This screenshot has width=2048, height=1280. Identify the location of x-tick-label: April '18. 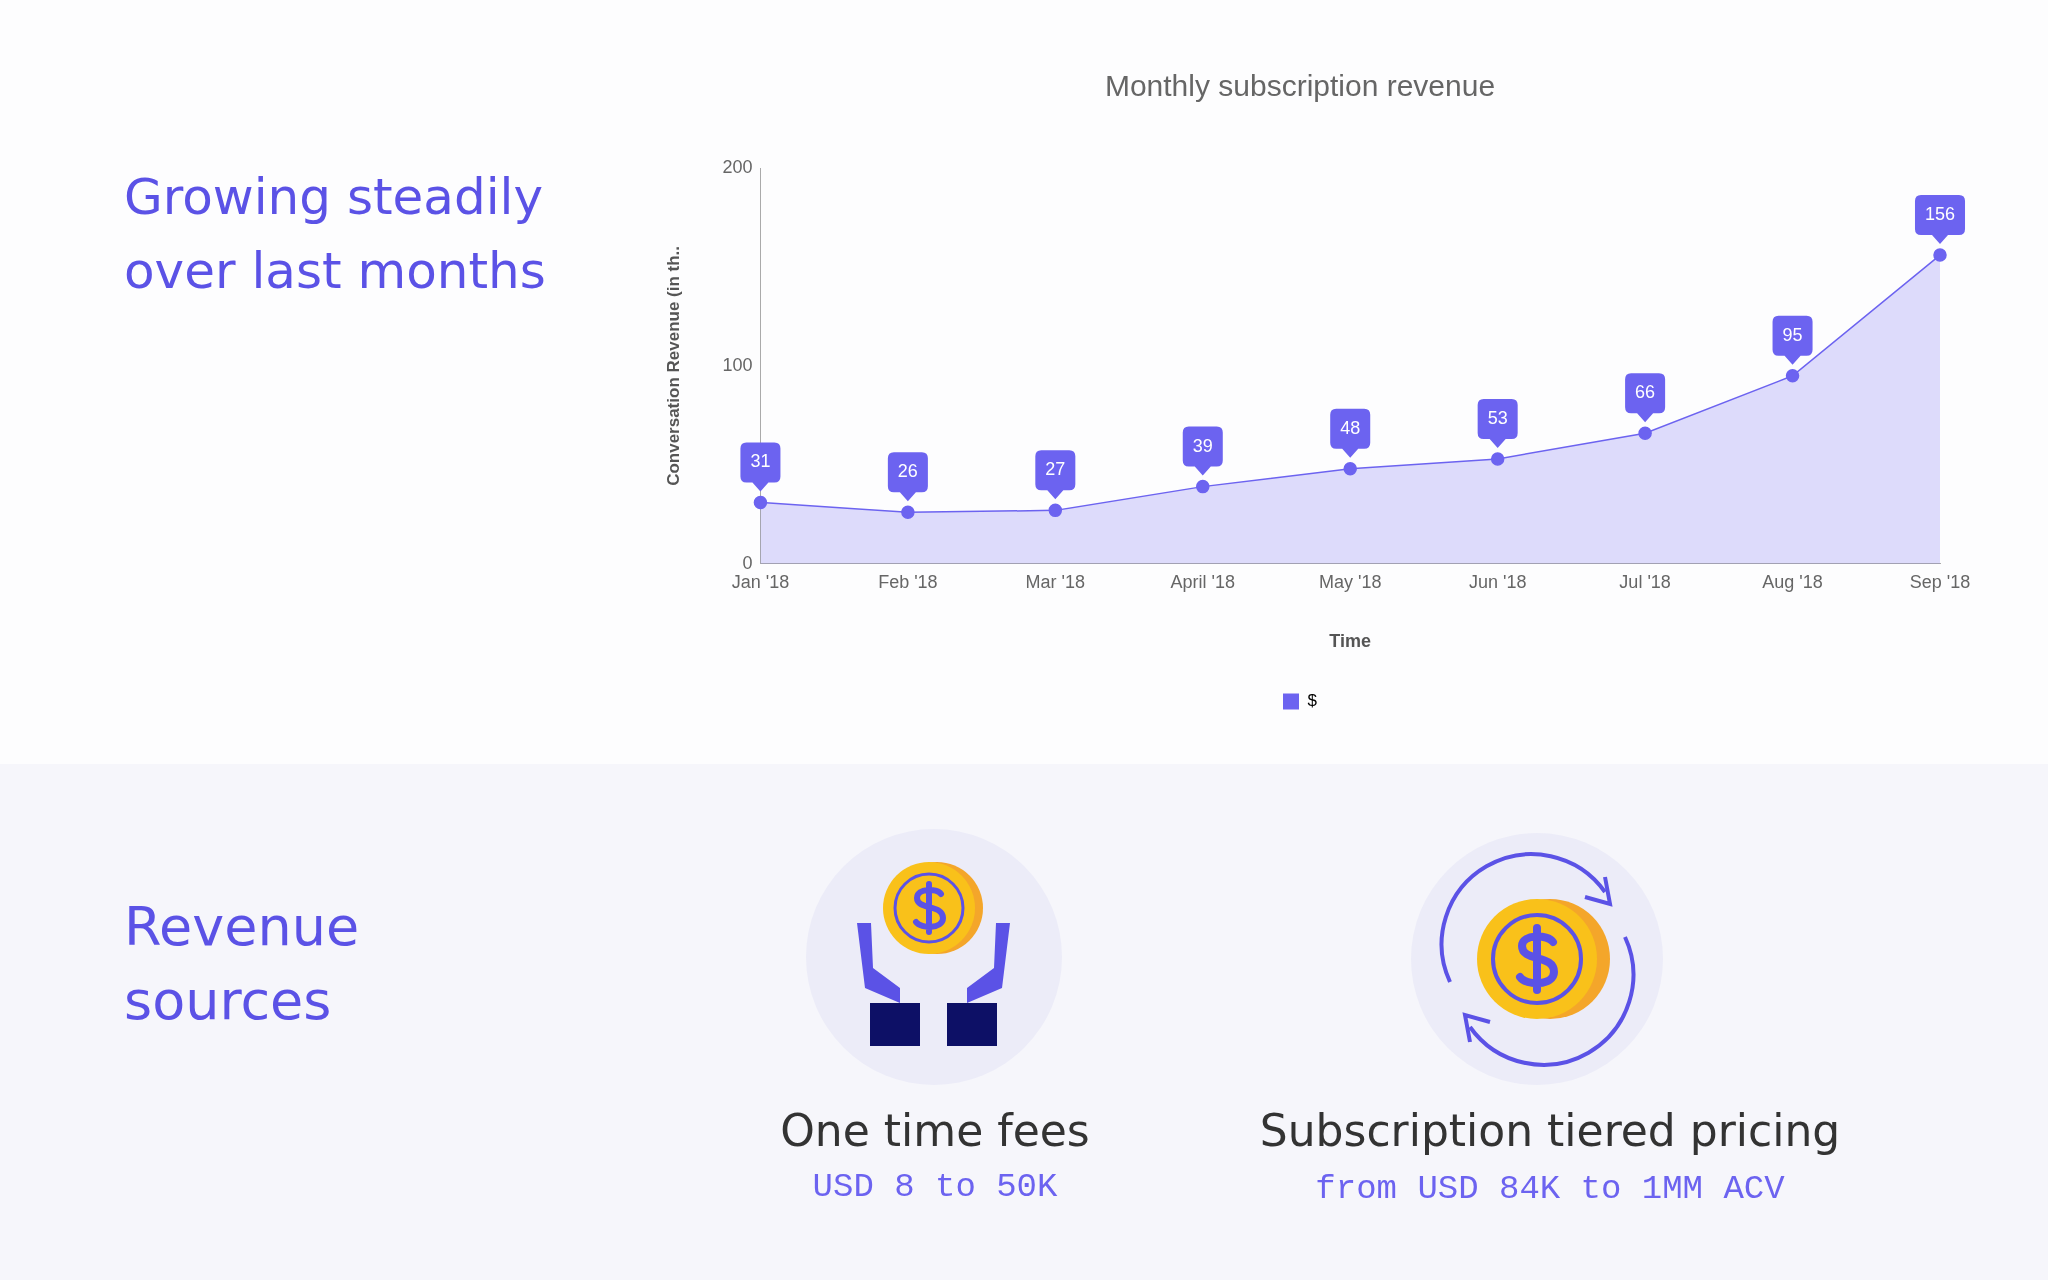
(1202, 581).